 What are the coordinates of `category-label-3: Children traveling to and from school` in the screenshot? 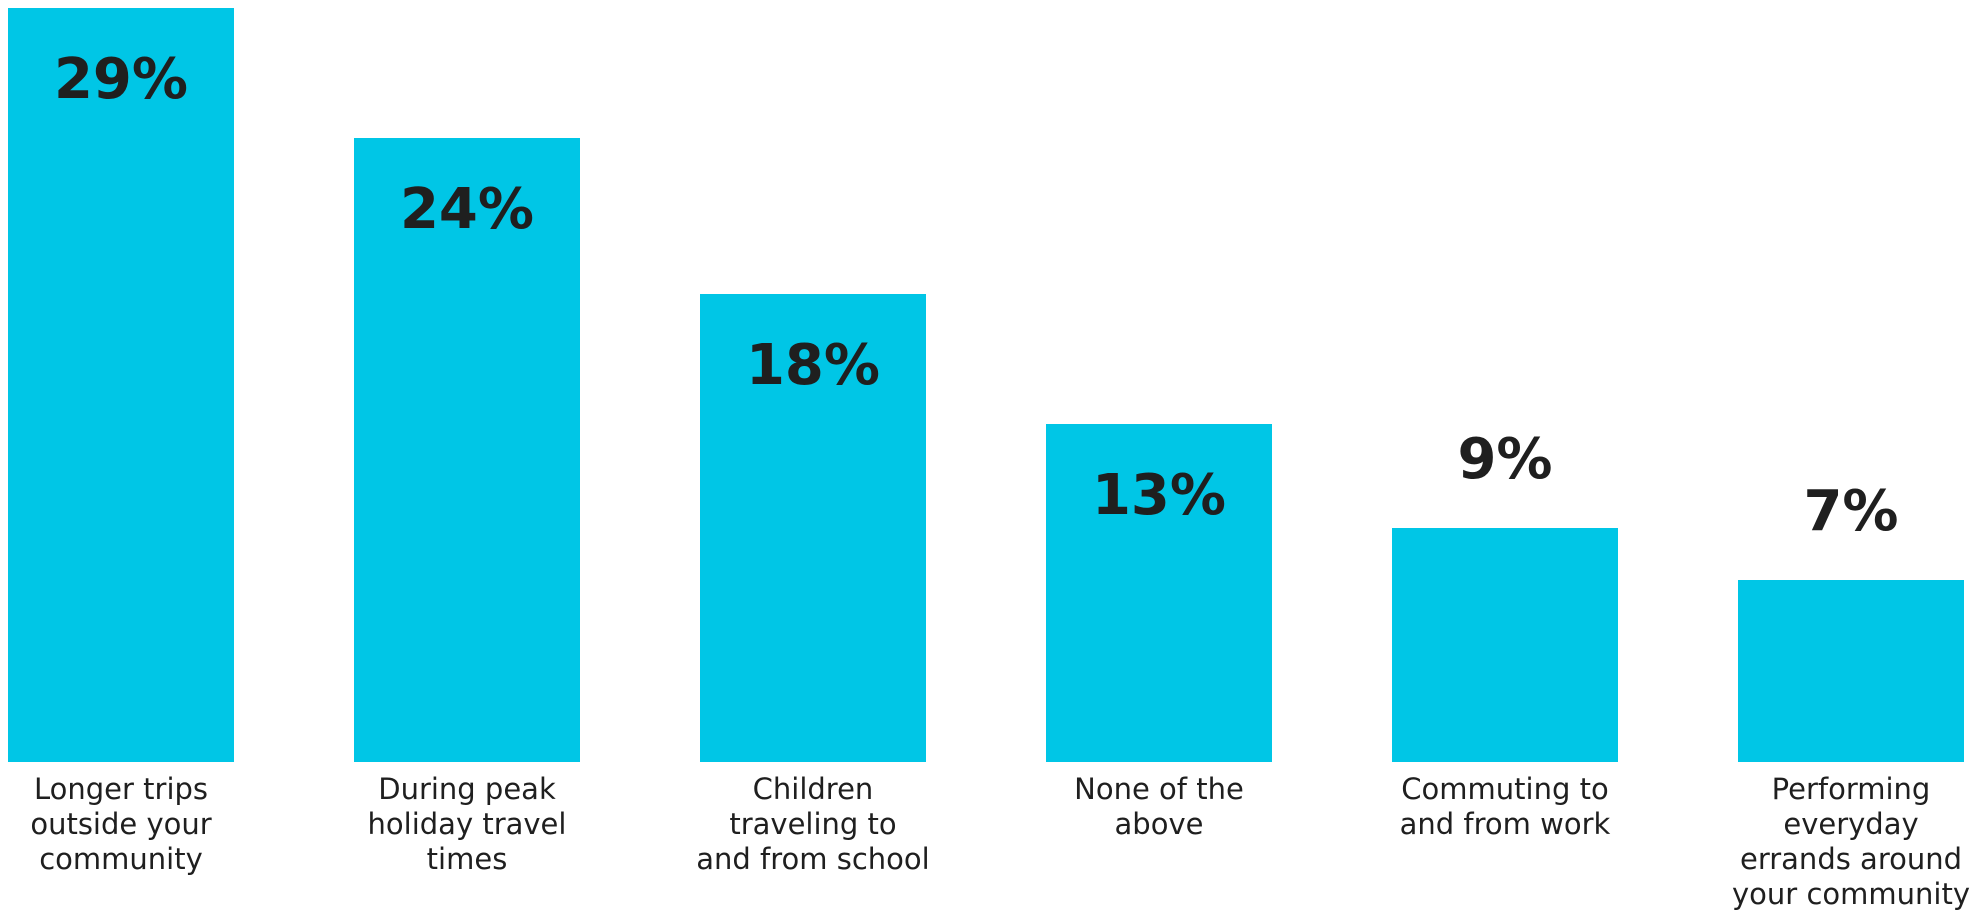 It's located at (813, 824).